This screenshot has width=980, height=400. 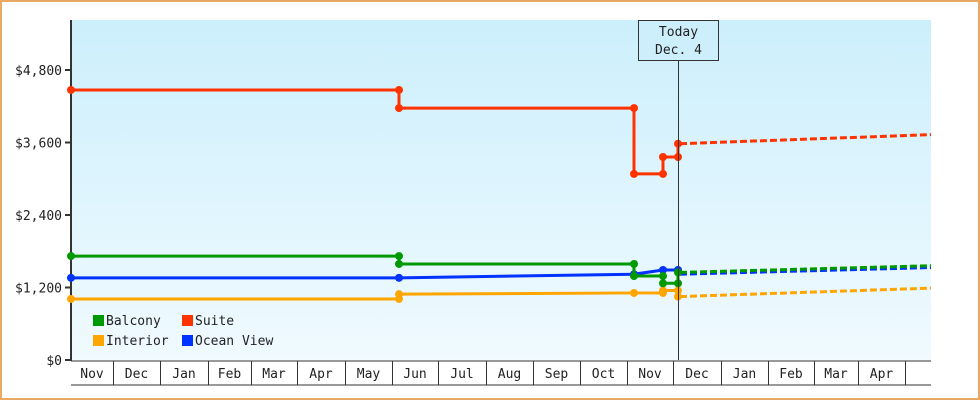 What do you see at coordinates (678, 190) in the screenshot?
I see `today-marker: Today Dec. 4` at bounding box center [678, 190].